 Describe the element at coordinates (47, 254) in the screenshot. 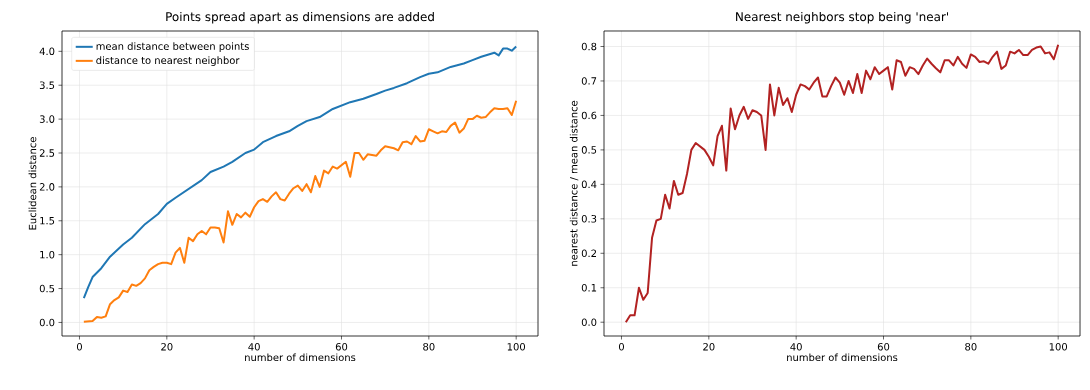

I see `y-tick-label: 1.0` at that location.